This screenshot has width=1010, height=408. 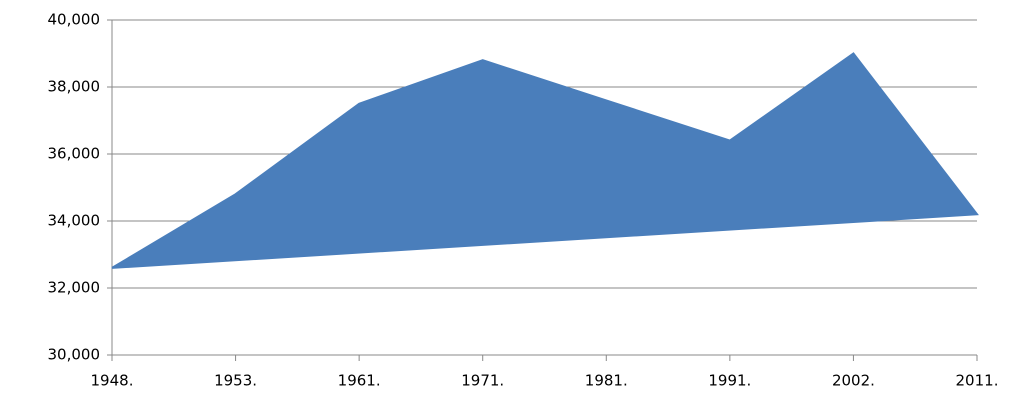 What do you see at coordinates (74, 288) in the screenshot?
I see `y-tick-label: 32,000` at bounding box center [74, 288].